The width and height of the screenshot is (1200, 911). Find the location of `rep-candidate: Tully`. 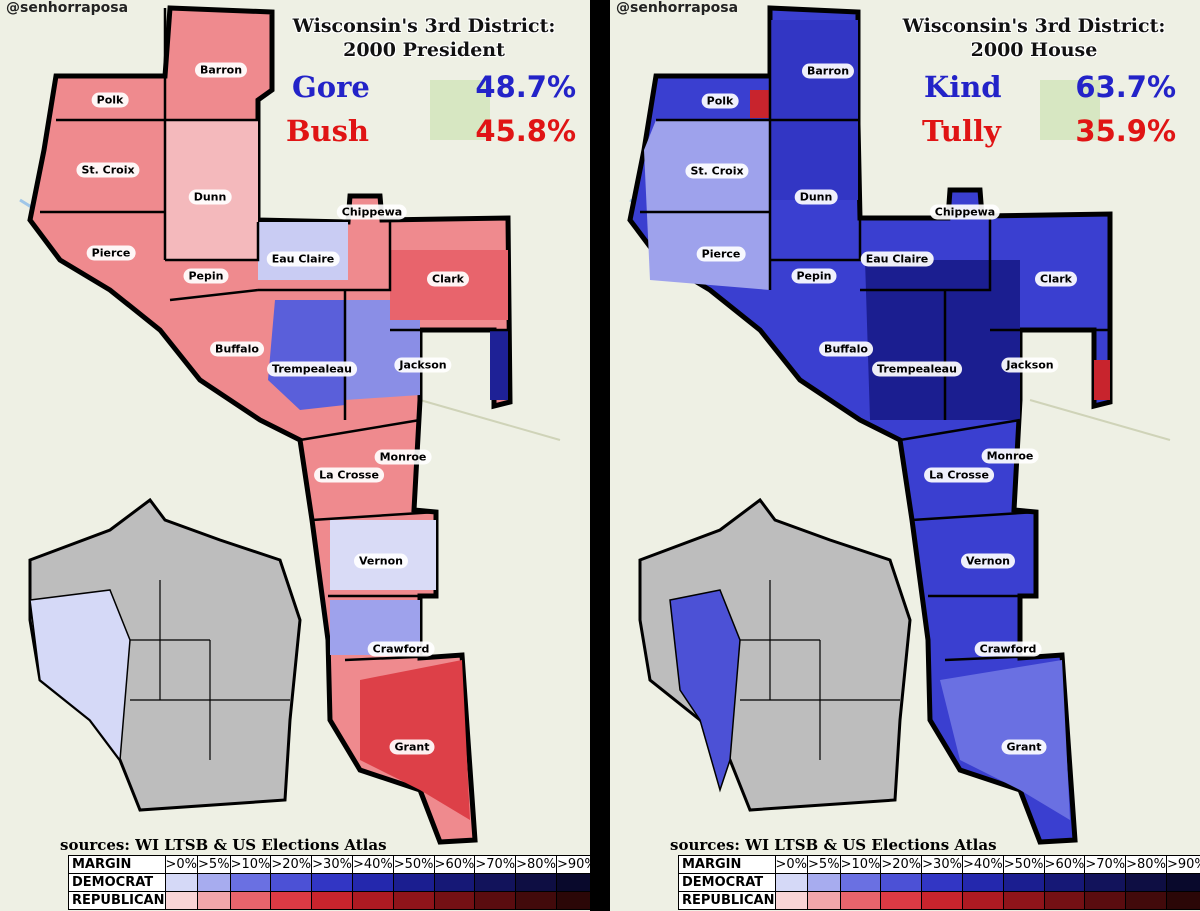

rep-candidate: Tully is located at coordinates (961, 131).